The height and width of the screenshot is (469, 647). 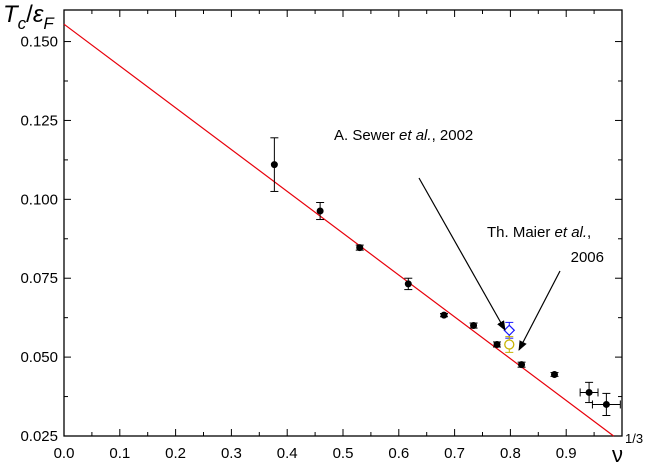 What do you see at coordinates (366, 135) in the screenshot?
I see `annotation-sewer-part: A. Sewer` at bounding box center [366, 135].